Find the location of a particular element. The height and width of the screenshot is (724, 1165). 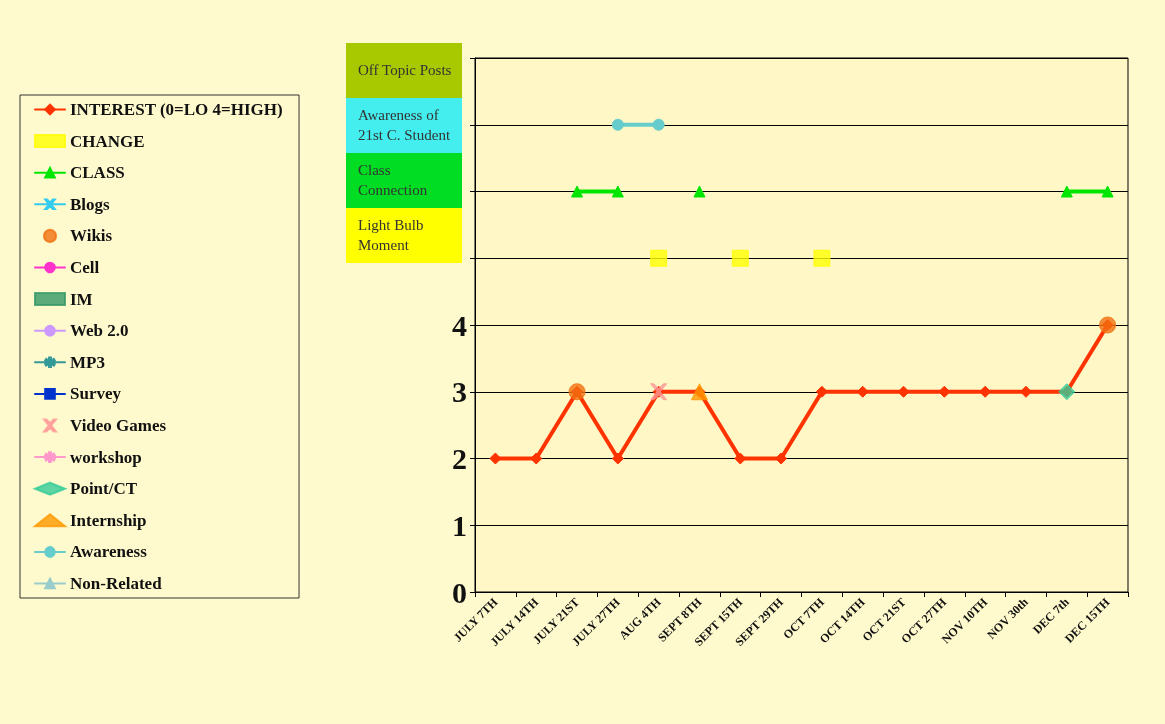

legend-label: IM is located at coordinates (81, 299).